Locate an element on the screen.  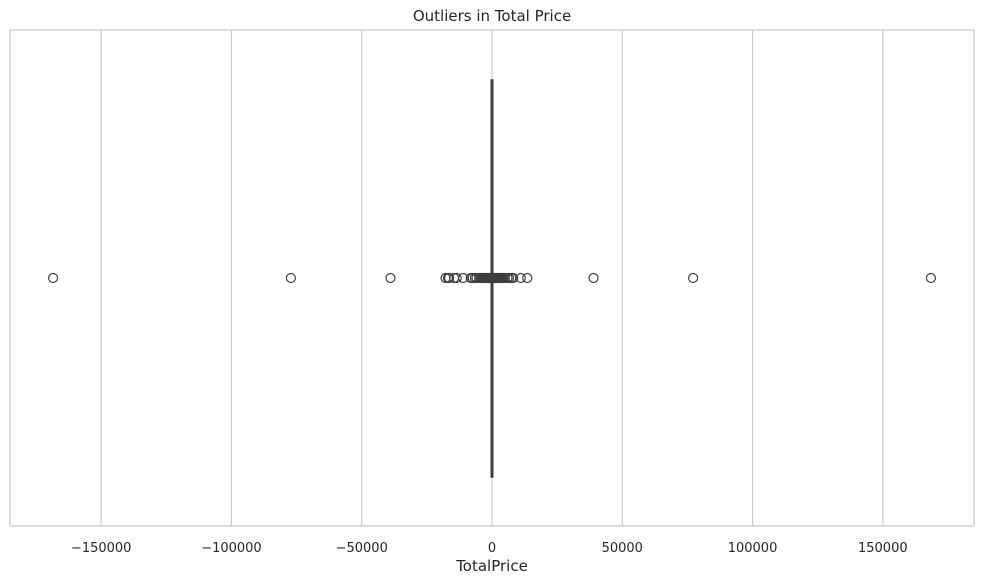
x-tick-label: 0 is located at coordinates (492, 548).